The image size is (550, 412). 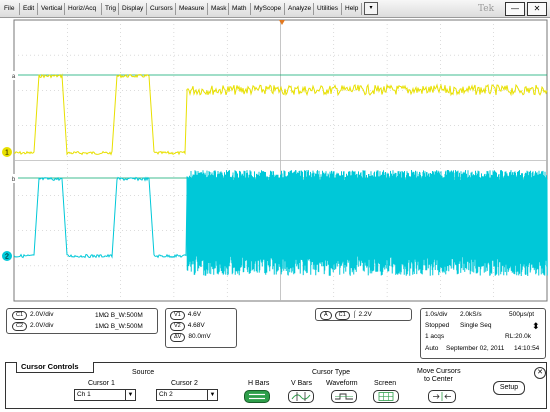 What do you see at coordinates (177, 315) in the screenshot?
I see `v1-badge: V1` at bounding box center [177, 315].